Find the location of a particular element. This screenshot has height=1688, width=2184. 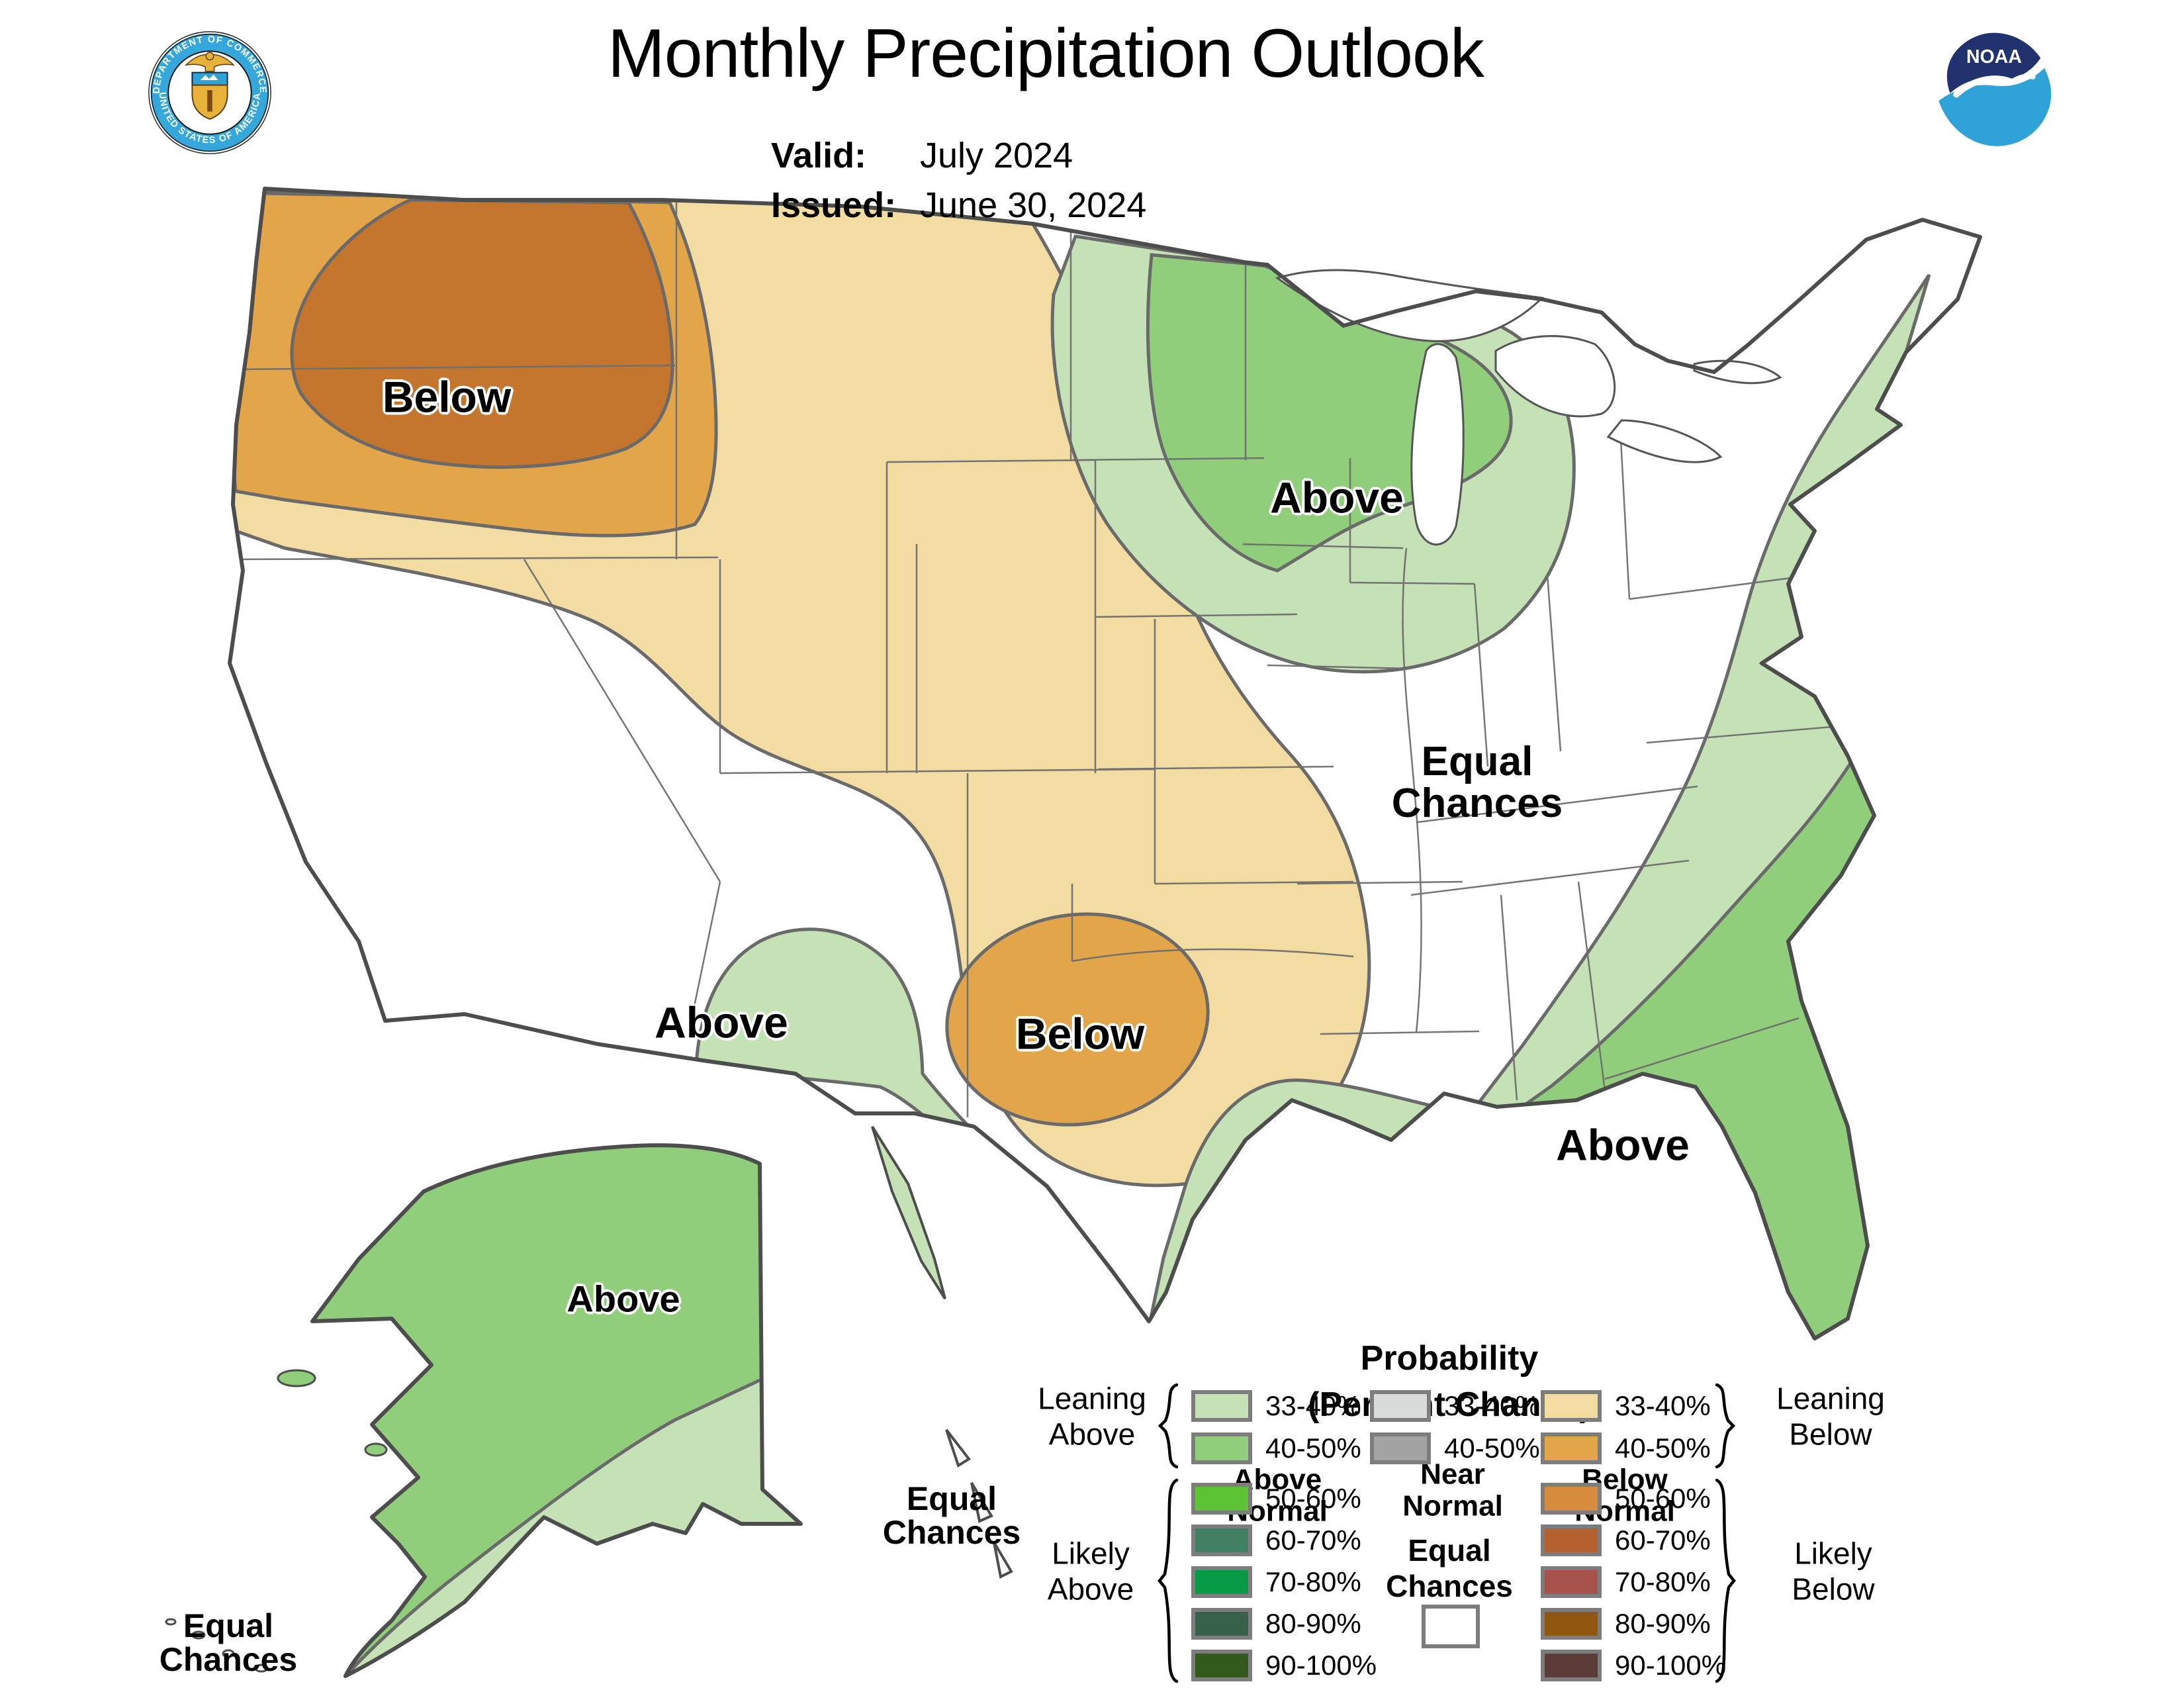

brace-leaning-below-icon is located at coordinates (1726, 1426).